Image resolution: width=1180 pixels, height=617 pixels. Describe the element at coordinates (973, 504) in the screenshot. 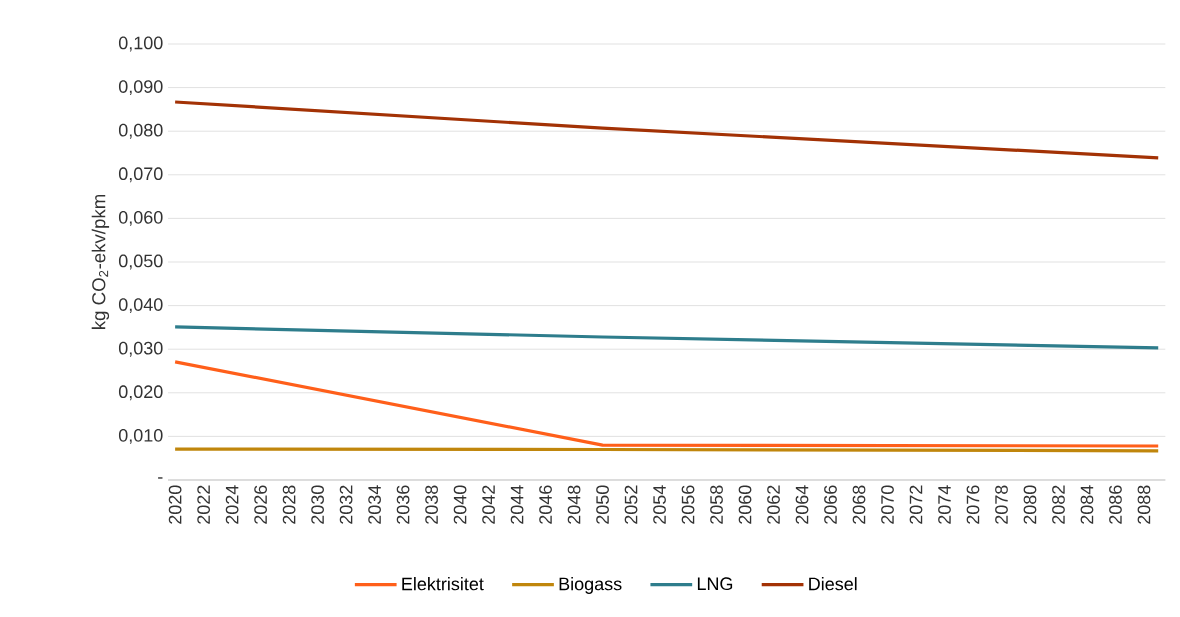

I see `x-tick-label: 2076` at that location.